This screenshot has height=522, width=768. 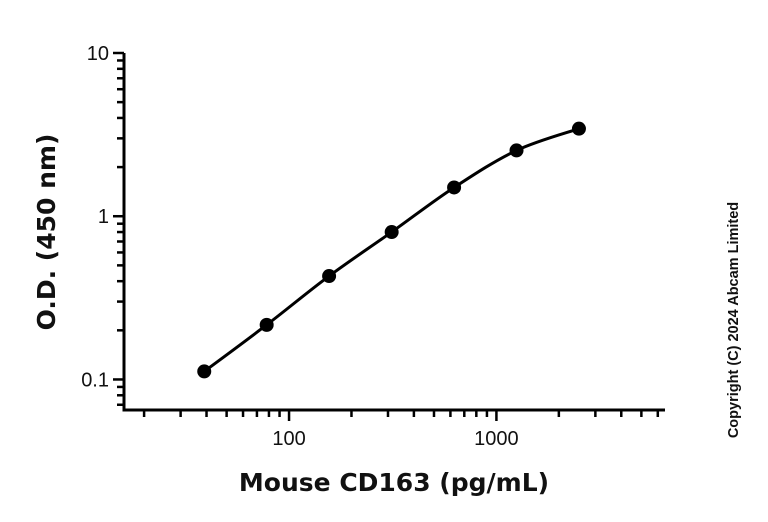 I want to click on x-tick-label: 100, so click(x=288, y=439).